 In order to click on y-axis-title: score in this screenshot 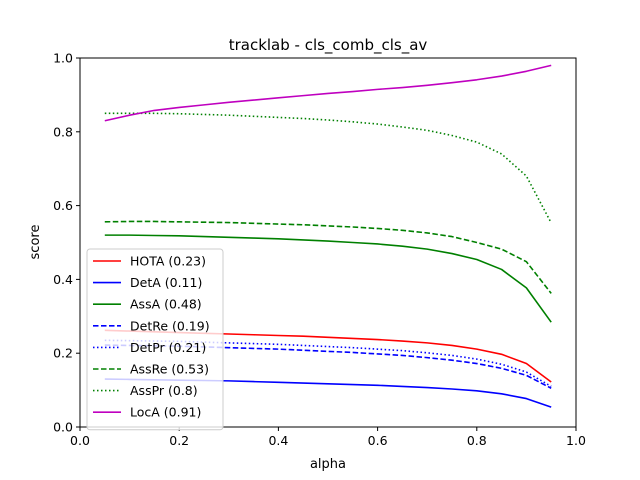, I will do `click(35, 242)`.